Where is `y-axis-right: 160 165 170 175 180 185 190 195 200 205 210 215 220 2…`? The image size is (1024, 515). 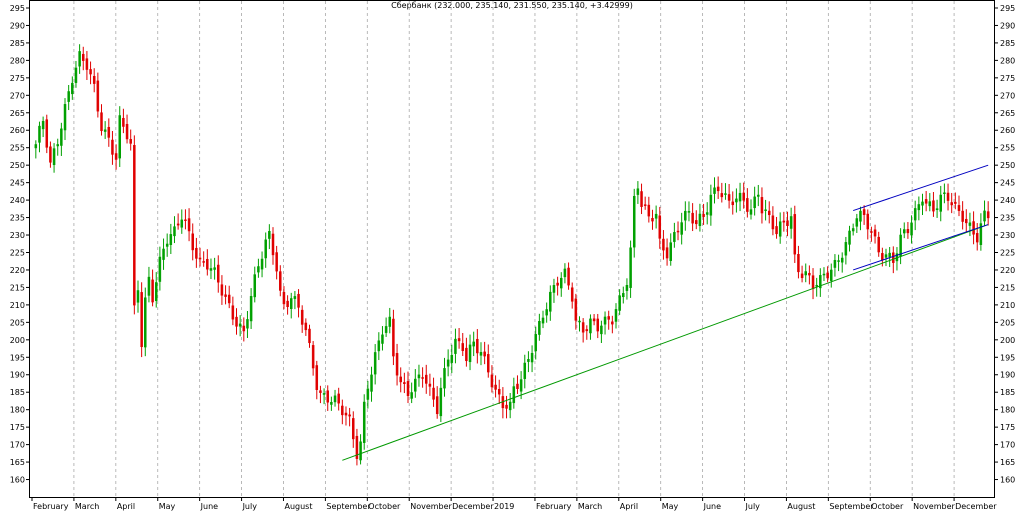 y-axis-right: 160 165 170 175 180 185 190 195 200 205 210 215 220 2… is located at coordinates (1004, 244).